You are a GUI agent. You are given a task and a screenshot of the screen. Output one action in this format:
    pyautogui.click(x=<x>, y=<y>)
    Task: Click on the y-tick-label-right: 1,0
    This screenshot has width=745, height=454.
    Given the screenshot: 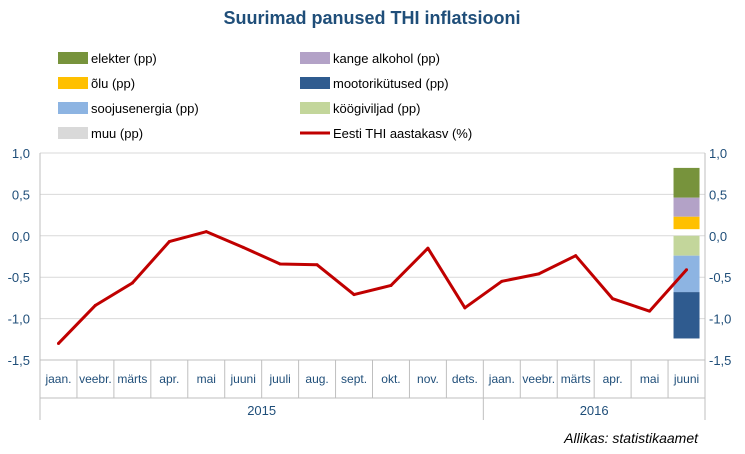 What is the action you would take?
    pyautogui.click(x=718, y=153)
    